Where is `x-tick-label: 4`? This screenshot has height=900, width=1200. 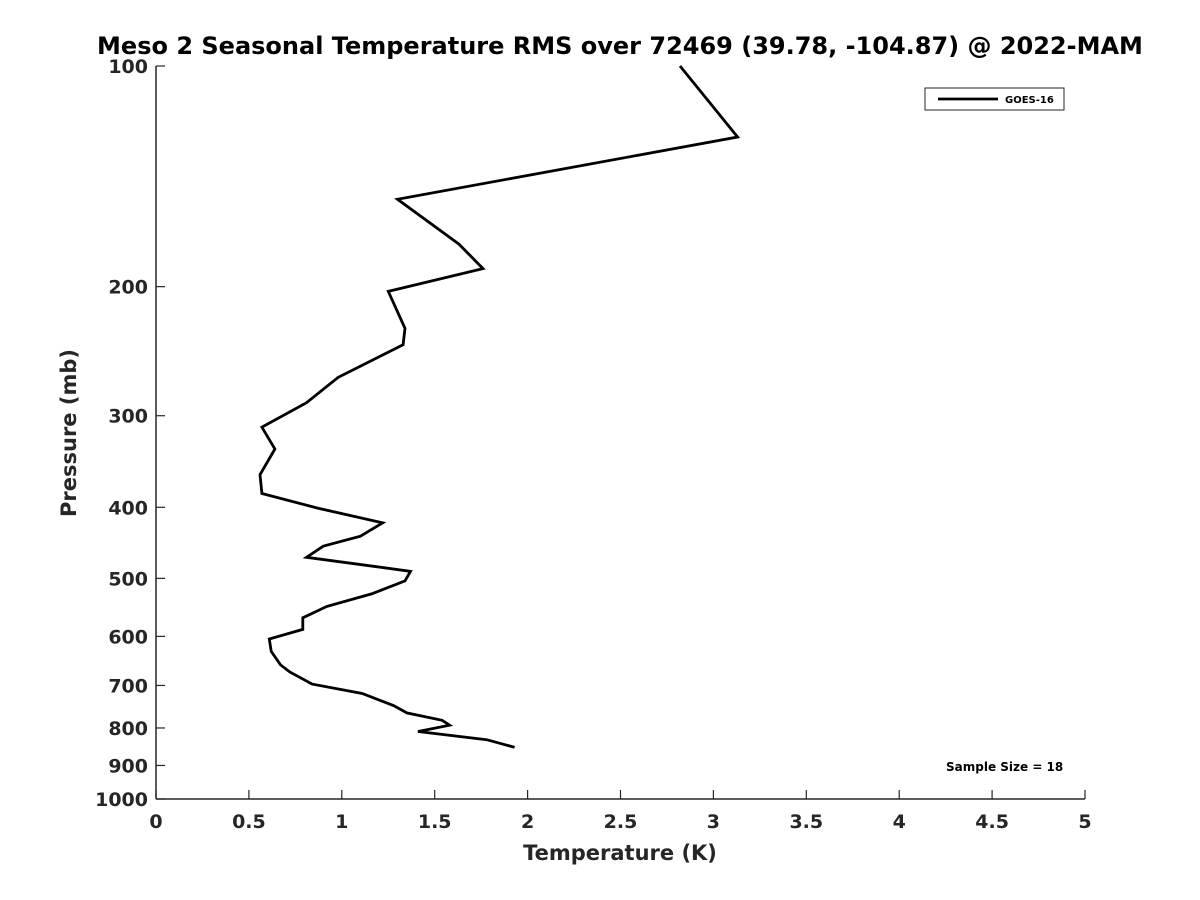 x-tick-label: 4 is located at coordinates (899, 822).